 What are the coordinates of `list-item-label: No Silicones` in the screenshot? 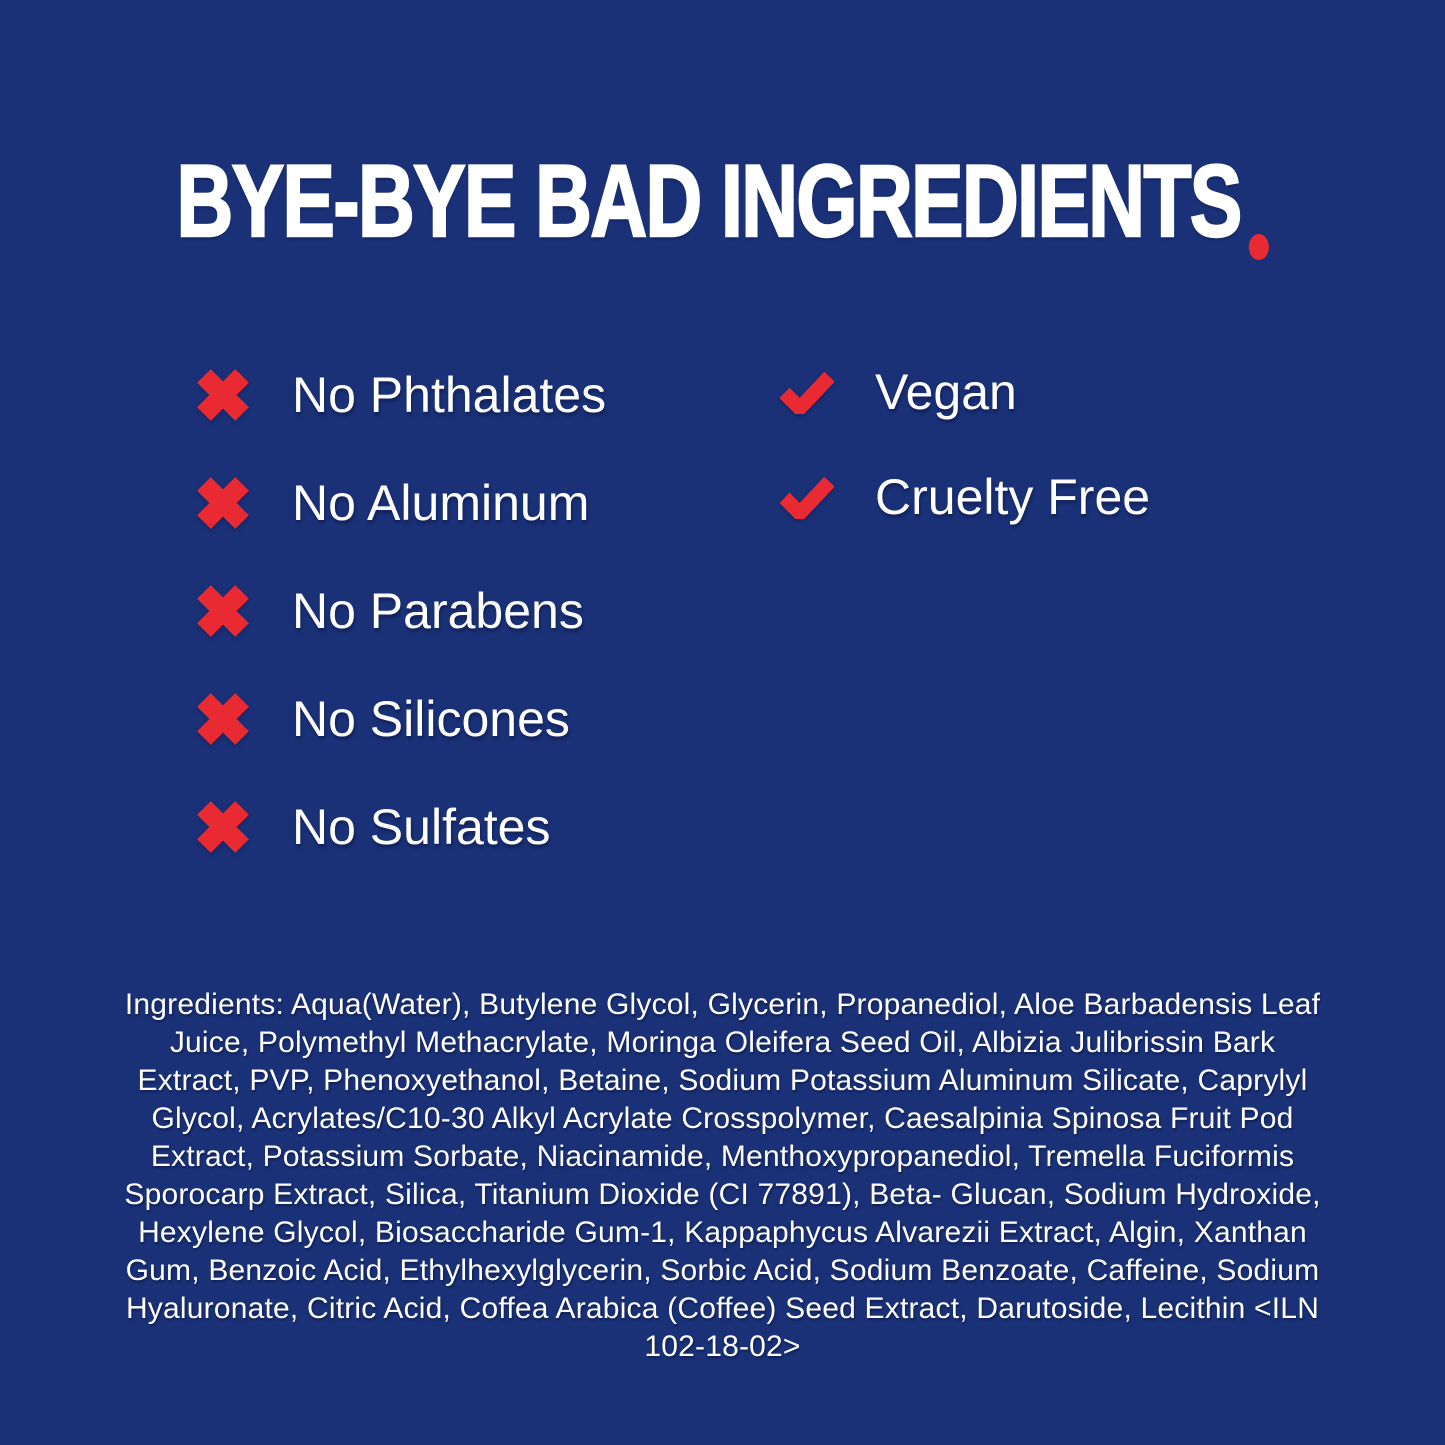 It's located at (431, 719).